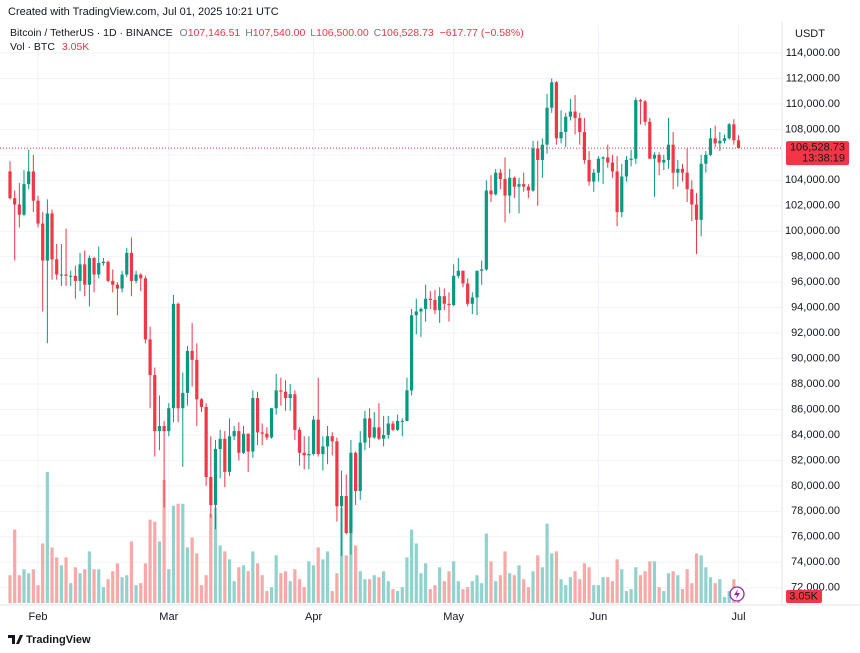 The width and height of the screenshot is (860, 653). What do you see at coordinates (91, 33) in the screenshot?
I see `legend-title: Bitcoin / TetherUS · 1D · BINANCE` at bounding box center [91, 33].